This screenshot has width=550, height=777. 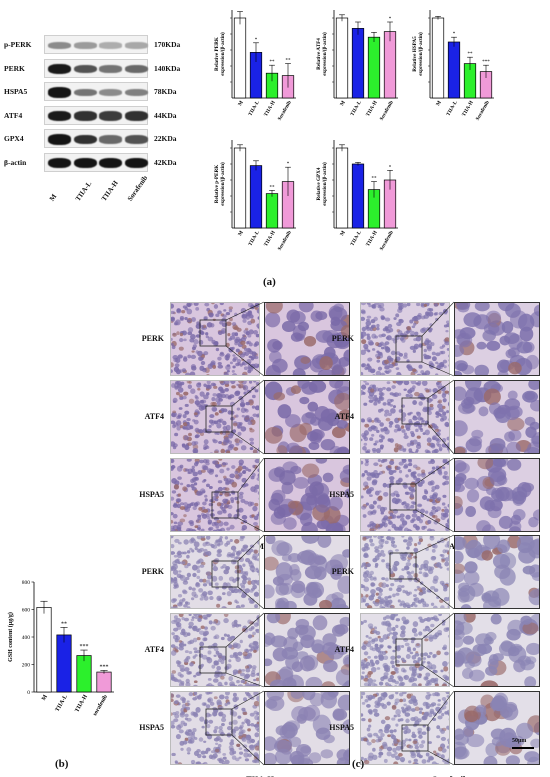 I want to click on blot-protein-label: β-actin, so click(x=15, y=162).